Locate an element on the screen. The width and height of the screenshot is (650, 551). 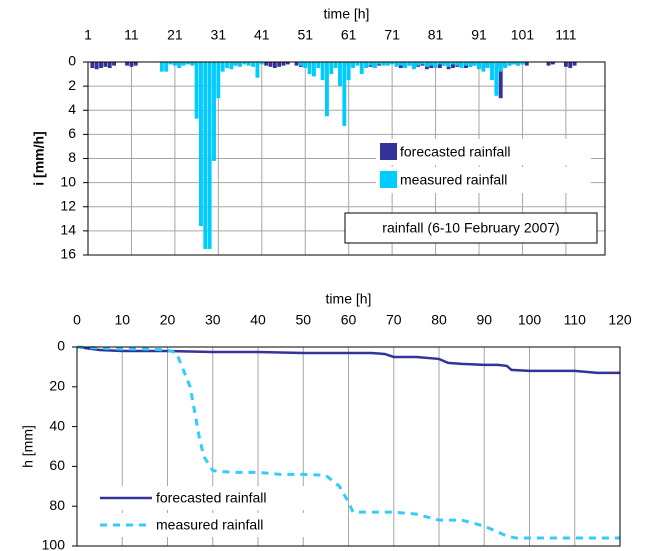
x-tick-label: 80 is located at coordinates (439, 320).